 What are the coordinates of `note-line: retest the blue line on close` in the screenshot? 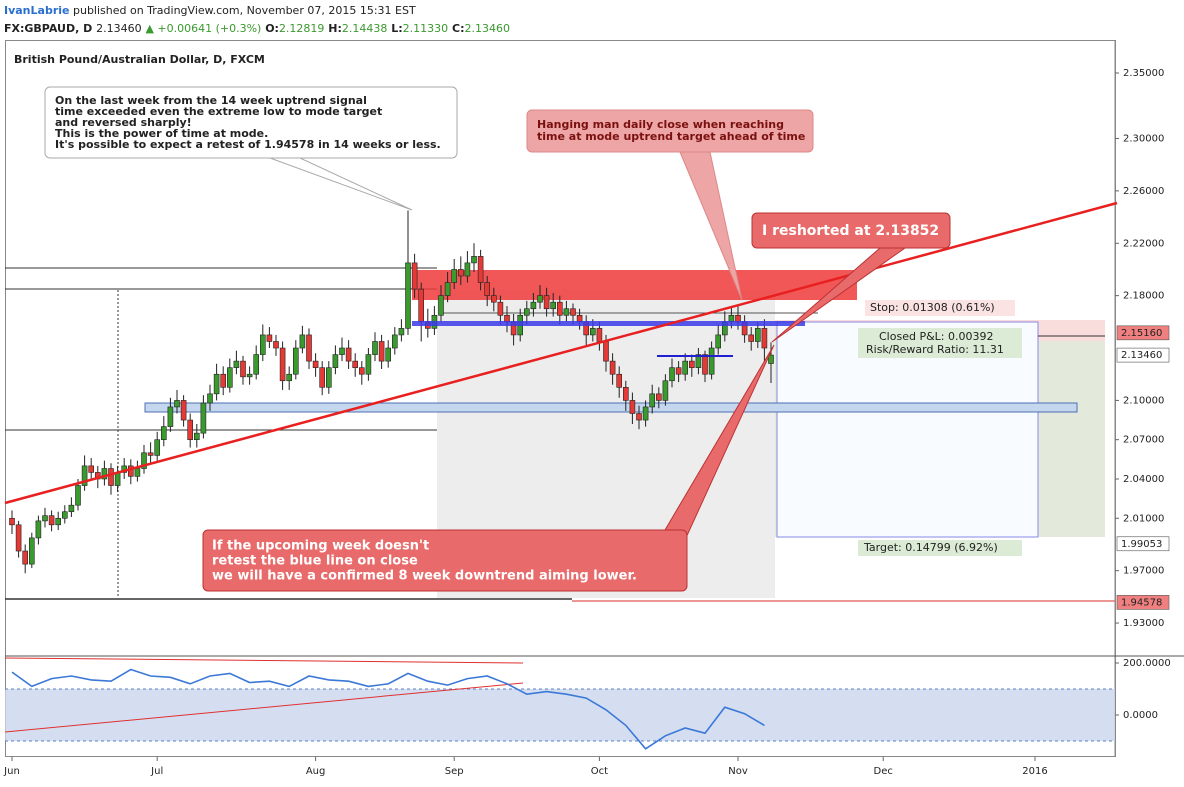 It's located at (315, 561).